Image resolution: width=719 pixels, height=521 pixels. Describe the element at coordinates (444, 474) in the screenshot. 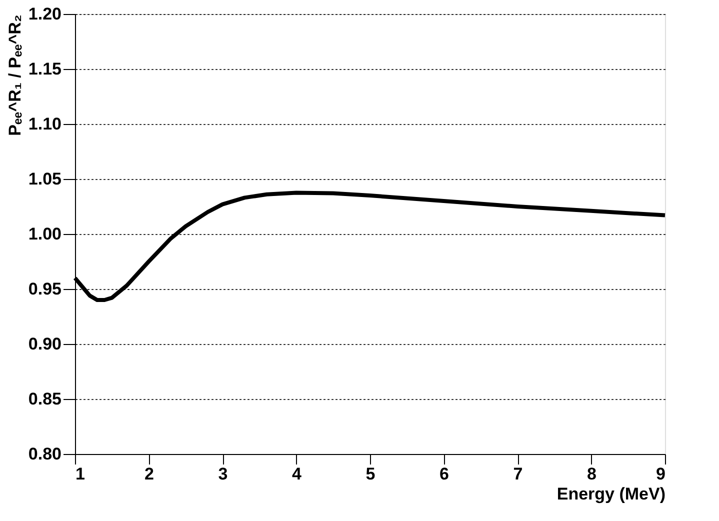

I see `x-tick-label: 6` at that location.